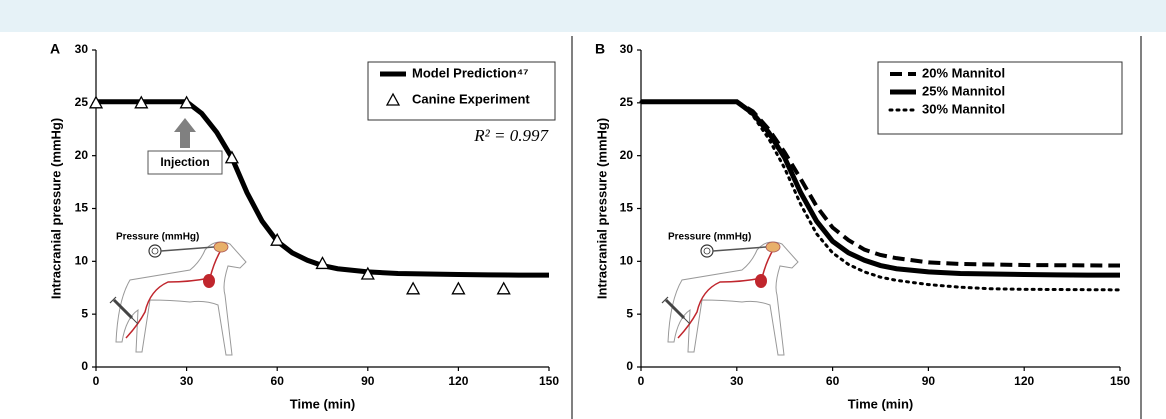 This screenshot has height=419, width=1166. Describe the element at coordinates (185, 133) in the screenshot. I see `injection-arrow` at that location.